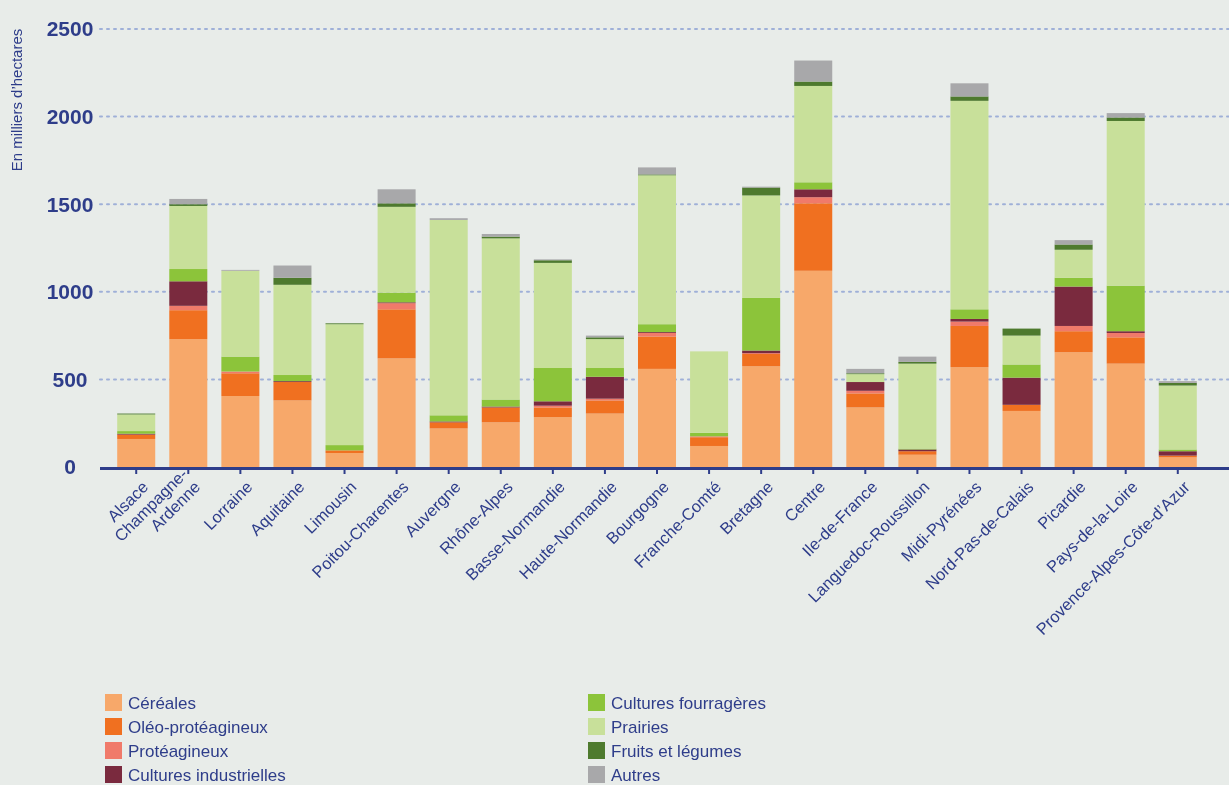 This screenshot has height=785, width=1229. I want to click on legend-label: Prairies, so click(640, 727).